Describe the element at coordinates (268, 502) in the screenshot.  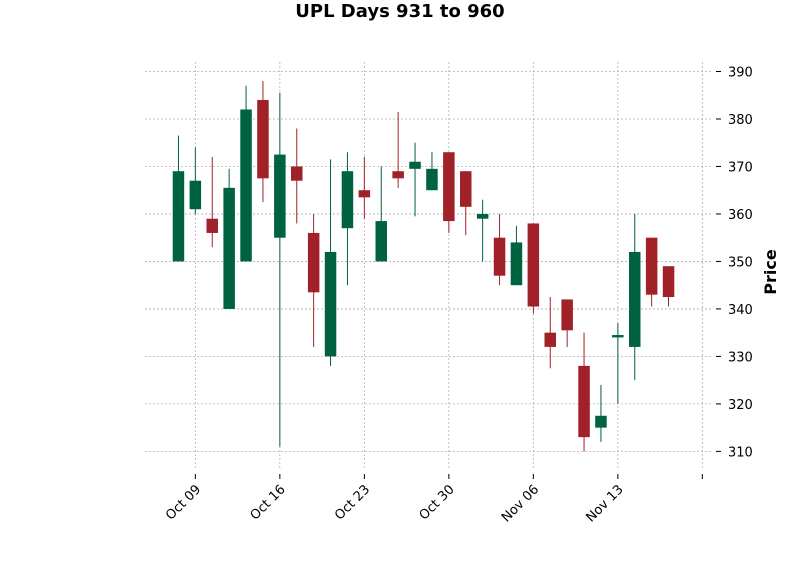
I see `x-tick-label: Oct 16` at that location.